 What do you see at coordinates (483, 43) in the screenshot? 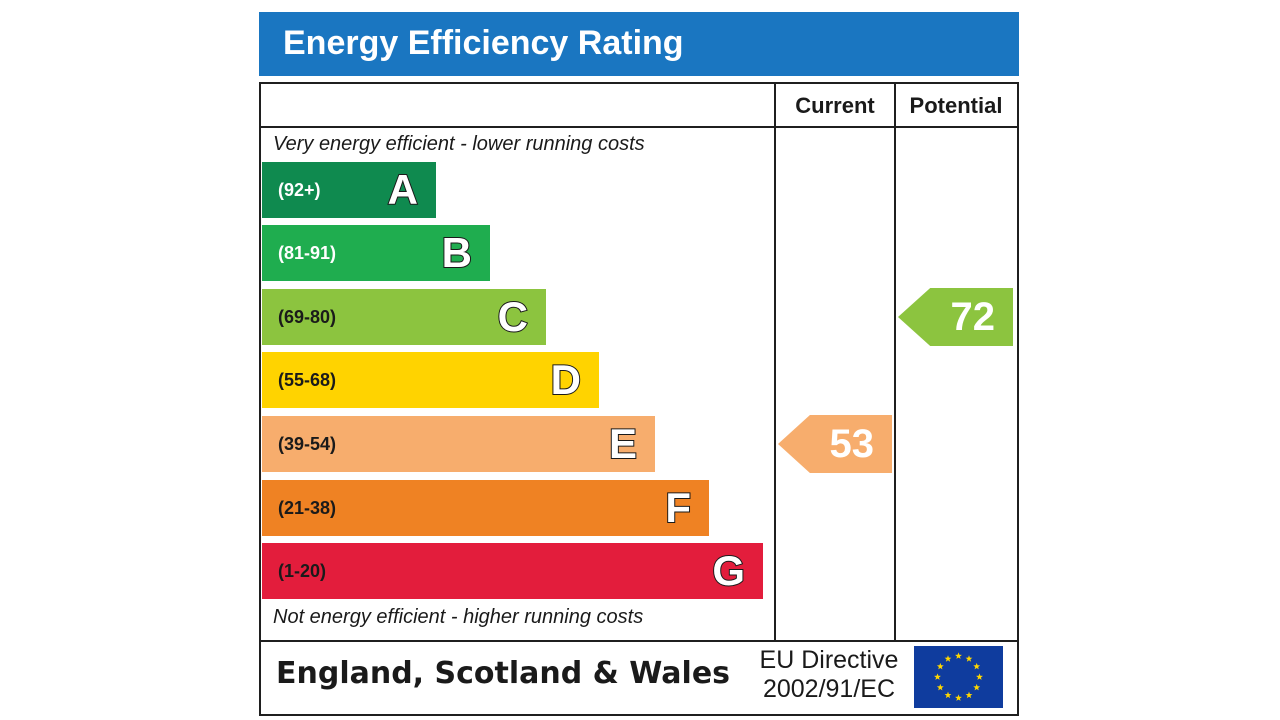
I see `chart-title: Energy Efficiency Rating` at bounding box center [483, 43].